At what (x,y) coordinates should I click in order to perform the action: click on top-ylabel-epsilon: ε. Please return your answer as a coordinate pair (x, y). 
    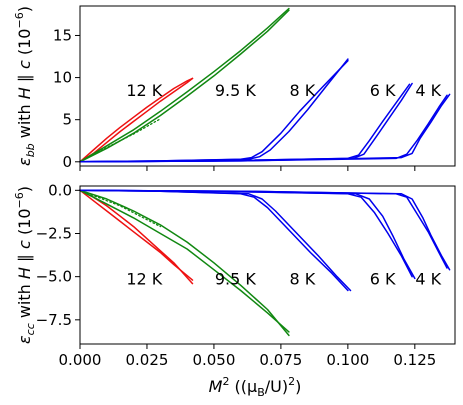
    Looking at the image, I should click on (24, 161).